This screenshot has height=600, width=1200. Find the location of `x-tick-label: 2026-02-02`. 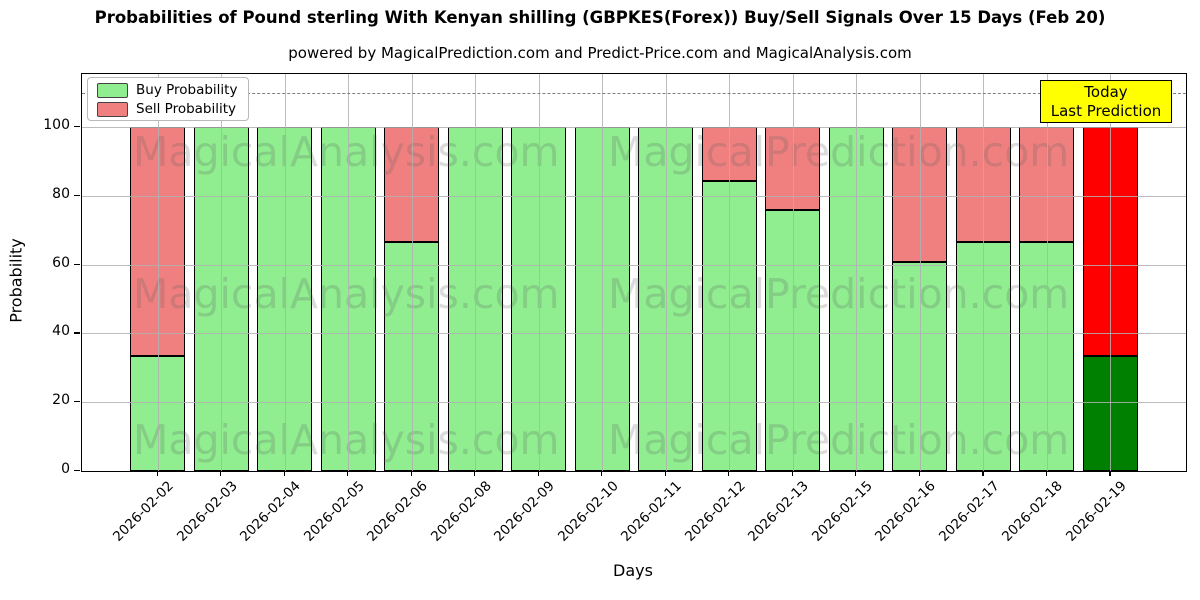

x-tick-label: 2026-02-02 is located at coordinates (143, 511).